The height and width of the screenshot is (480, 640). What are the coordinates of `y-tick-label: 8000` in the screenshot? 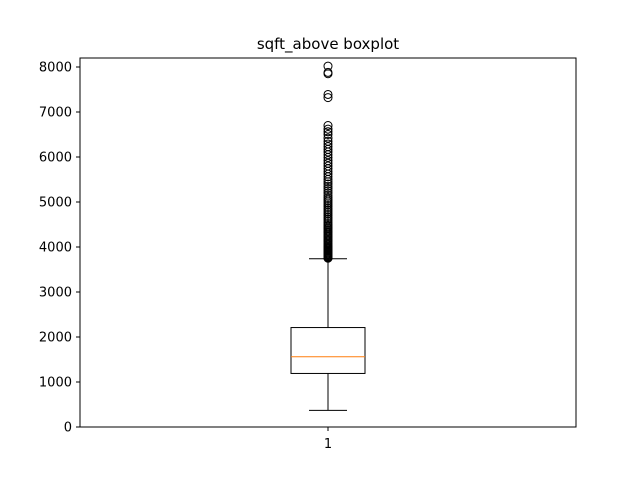 It's located at (55, 68).